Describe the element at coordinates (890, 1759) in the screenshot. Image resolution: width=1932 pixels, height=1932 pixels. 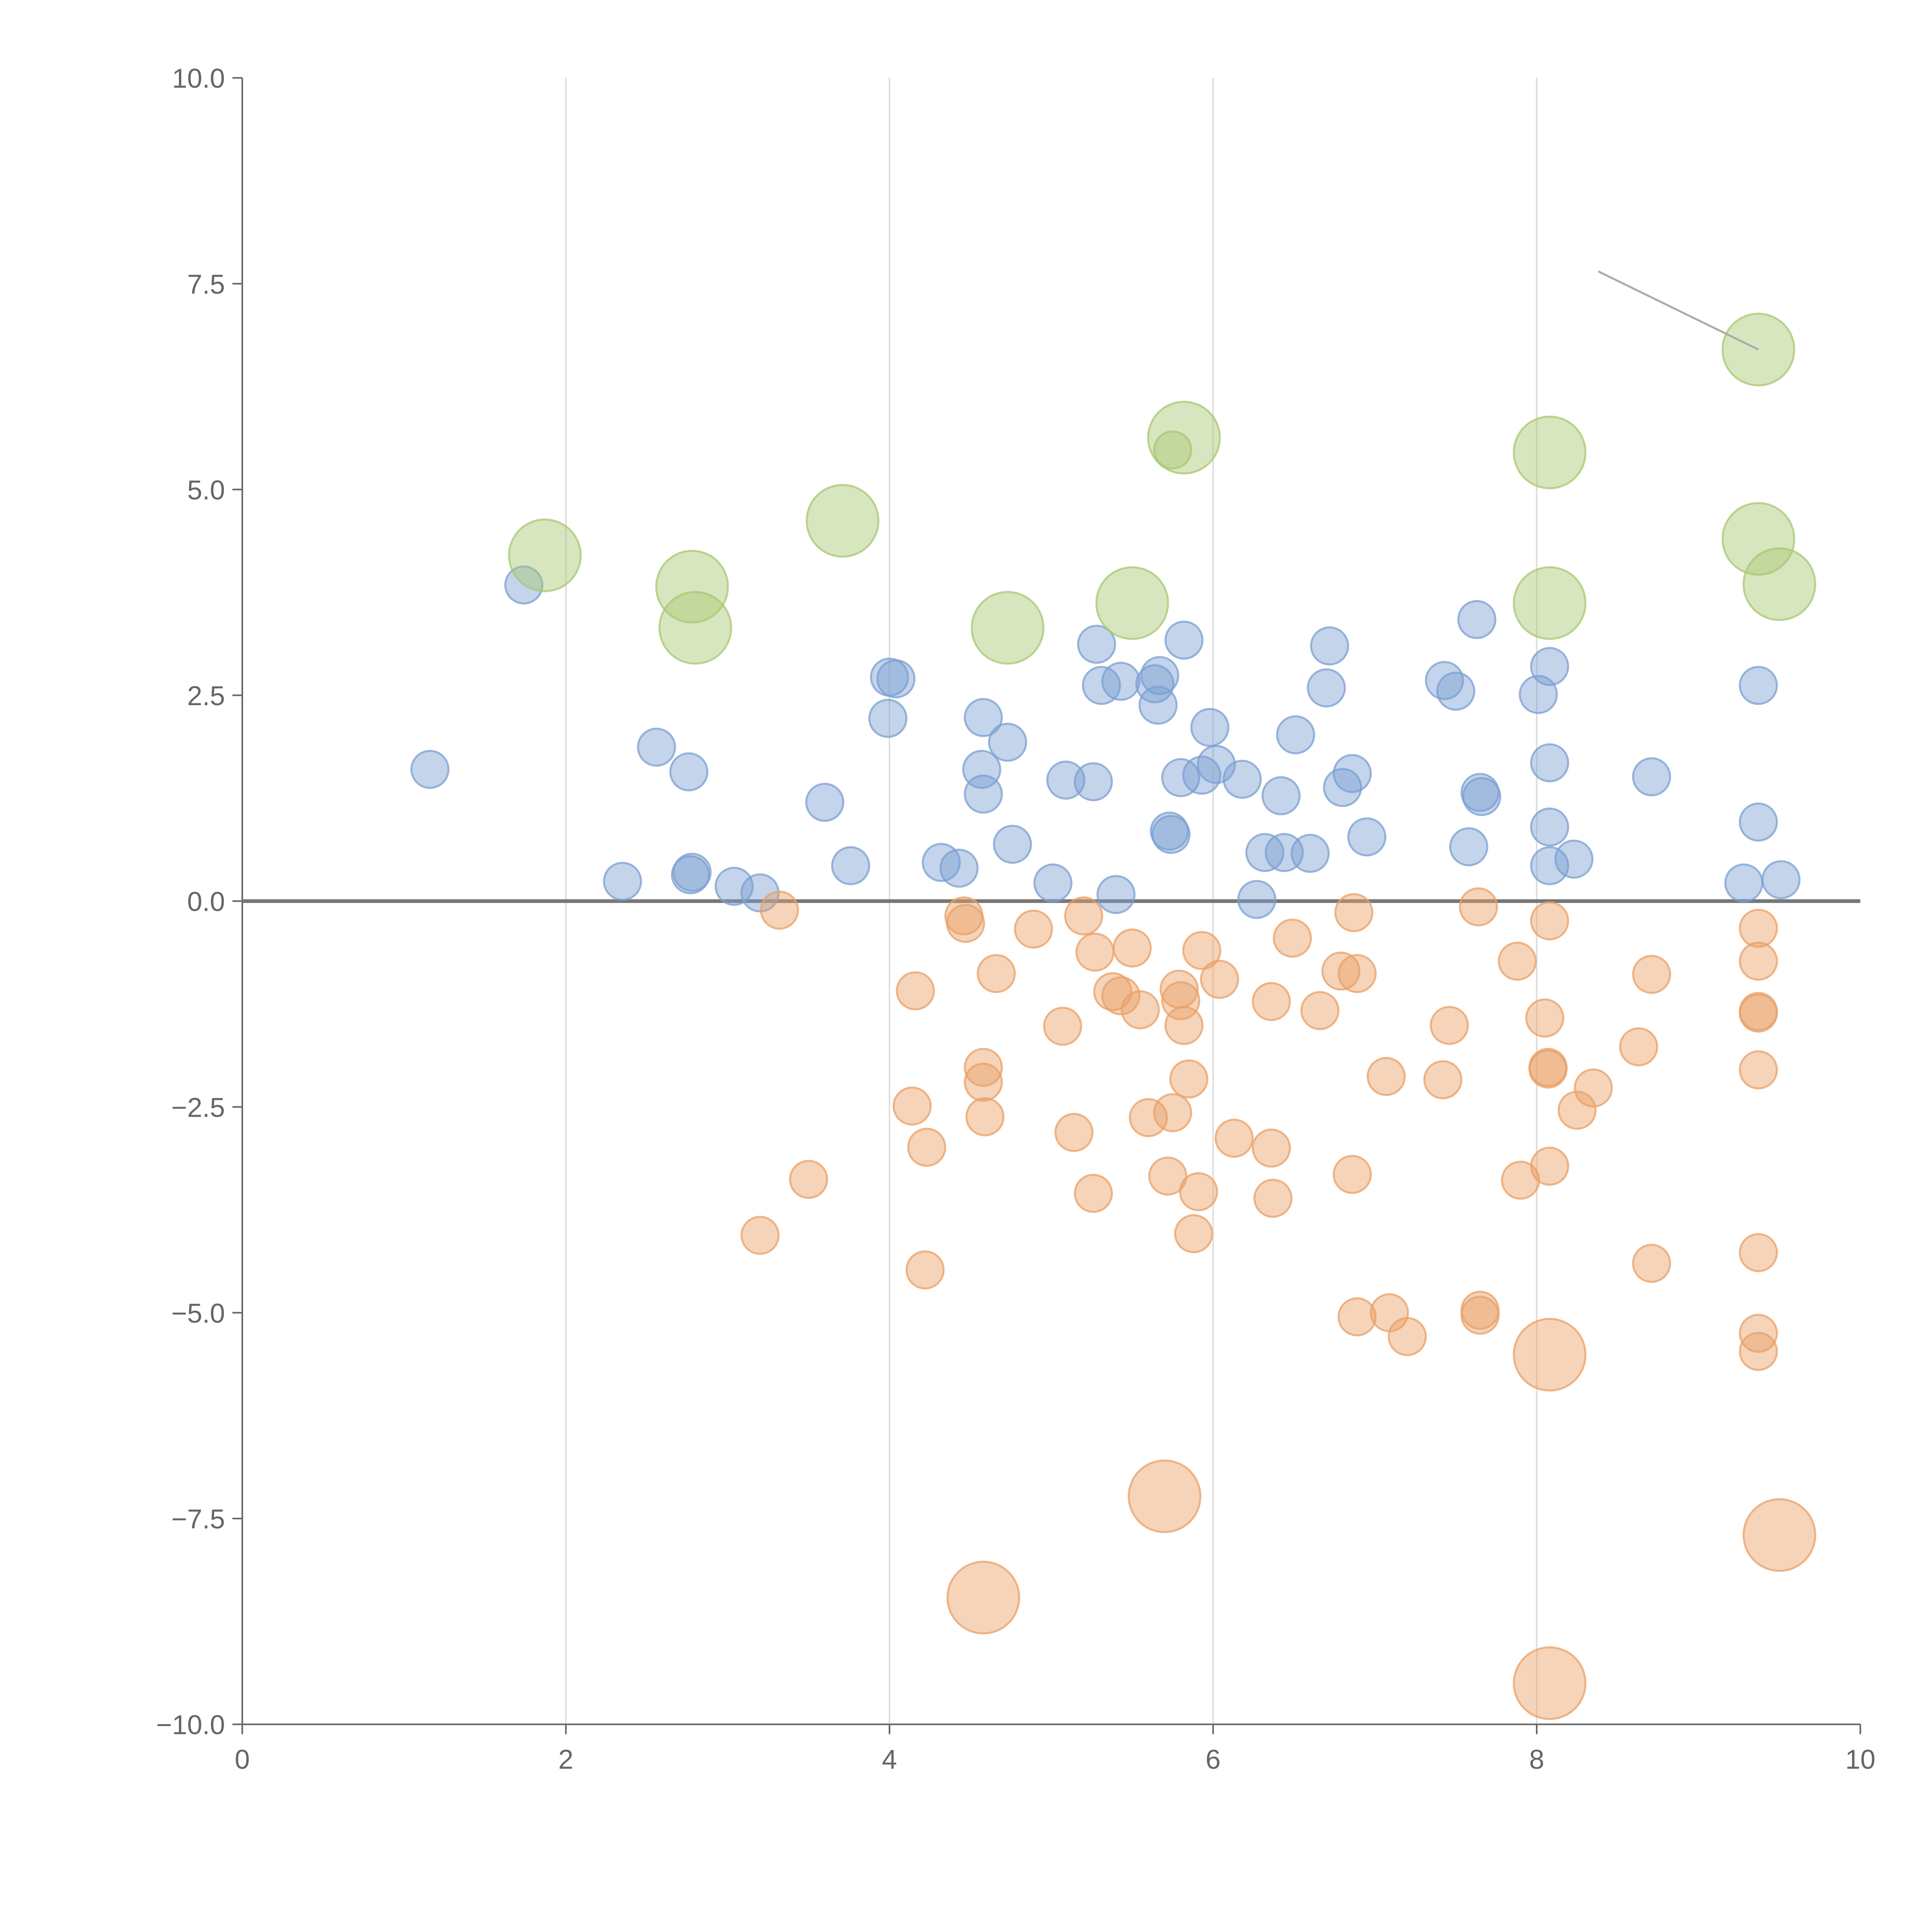
I see `x-tick-label: 4` at that location.